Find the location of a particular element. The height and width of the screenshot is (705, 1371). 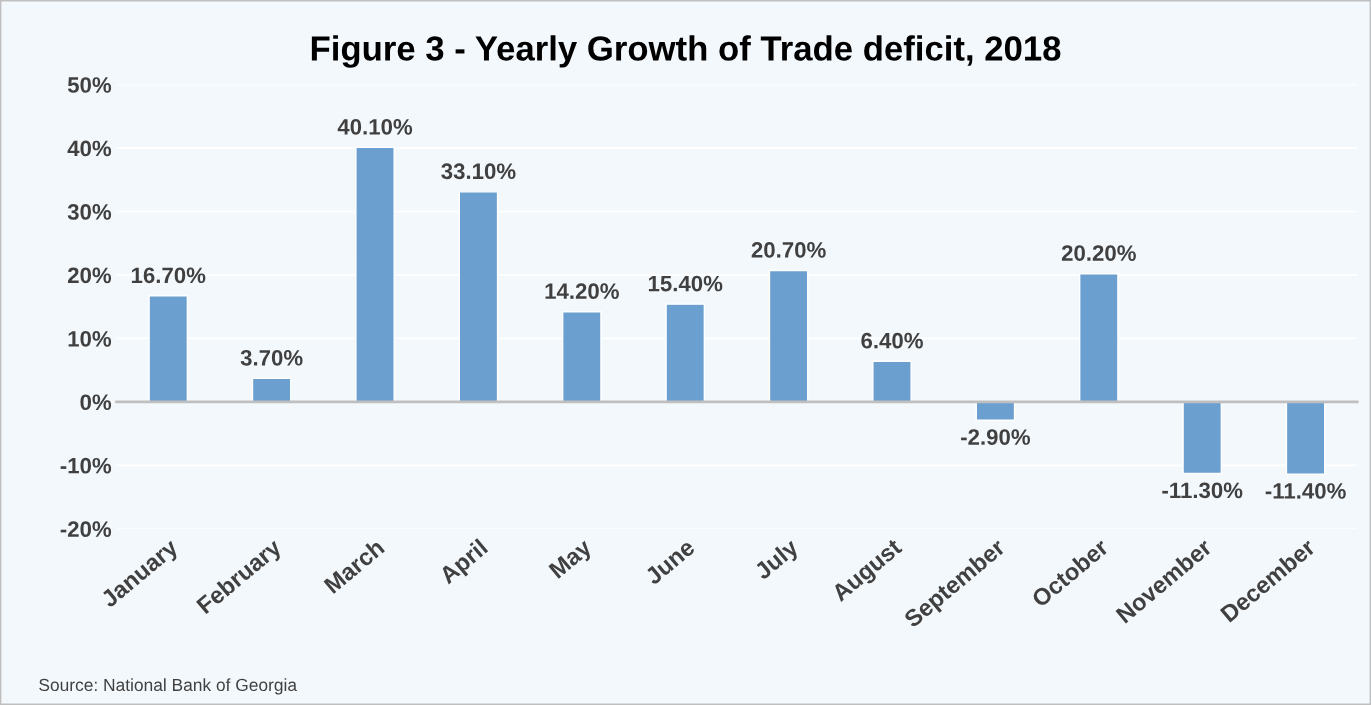

data-label: 40.10% is located at coordinates (375, 126).